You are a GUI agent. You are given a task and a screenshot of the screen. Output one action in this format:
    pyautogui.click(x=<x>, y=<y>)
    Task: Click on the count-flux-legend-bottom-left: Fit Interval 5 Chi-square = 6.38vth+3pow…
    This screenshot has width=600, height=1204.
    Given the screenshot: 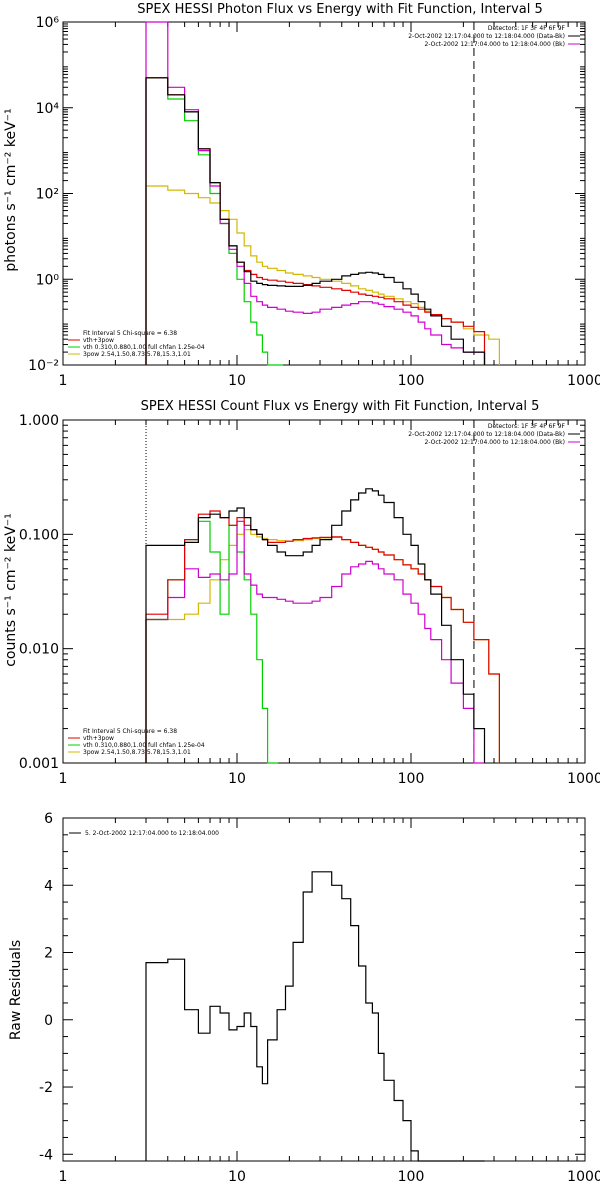 What is the action you would take?
    pyautogui.click(x=136, y=742)
    